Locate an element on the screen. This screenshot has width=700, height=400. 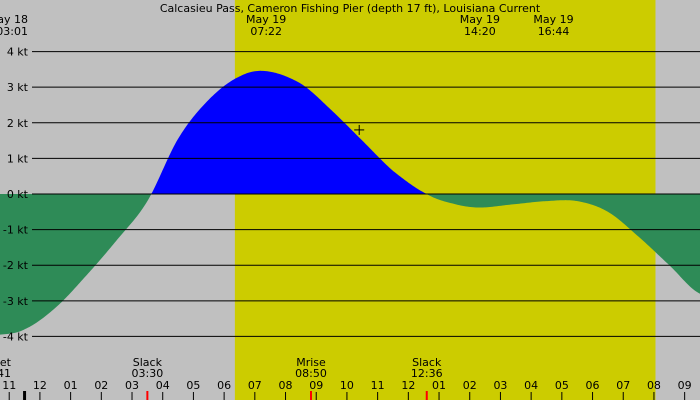
y-tick-label: 2 kt is located at coordinates (18, 123).